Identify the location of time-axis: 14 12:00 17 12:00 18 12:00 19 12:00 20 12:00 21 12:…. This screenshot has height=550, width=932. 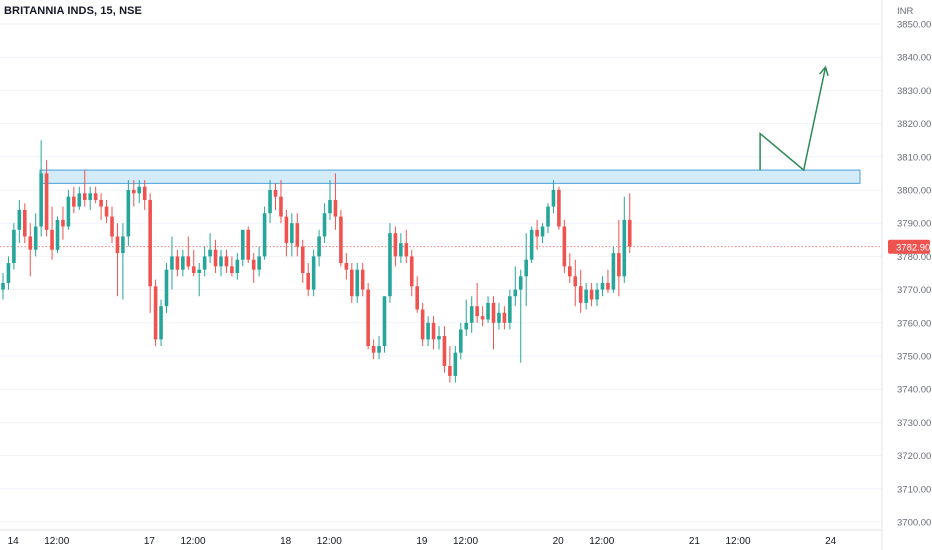
(422, 541).